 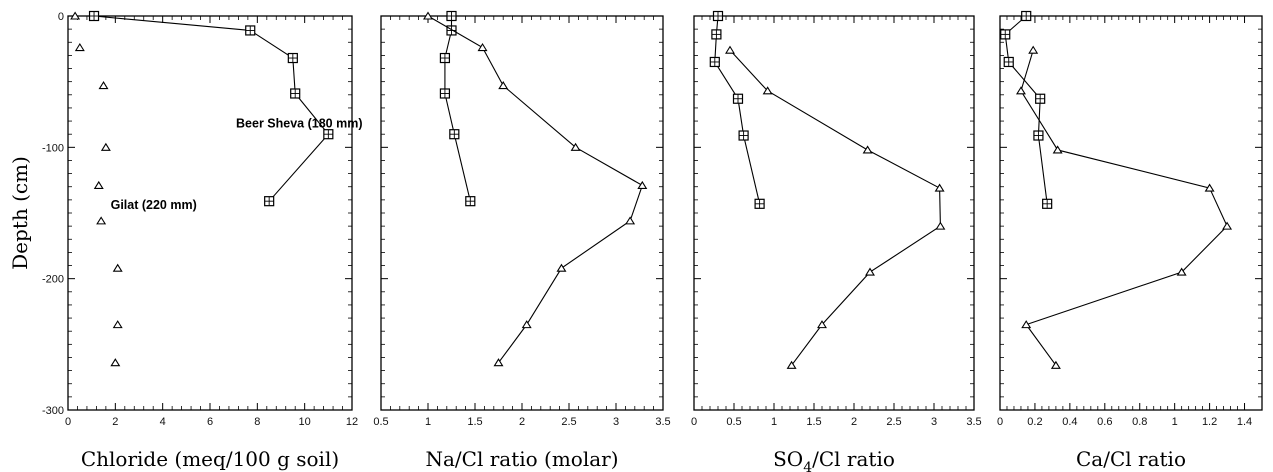 I want to click on annotation-gilat: Gilat (220 mm), so click(x=154, y=205).